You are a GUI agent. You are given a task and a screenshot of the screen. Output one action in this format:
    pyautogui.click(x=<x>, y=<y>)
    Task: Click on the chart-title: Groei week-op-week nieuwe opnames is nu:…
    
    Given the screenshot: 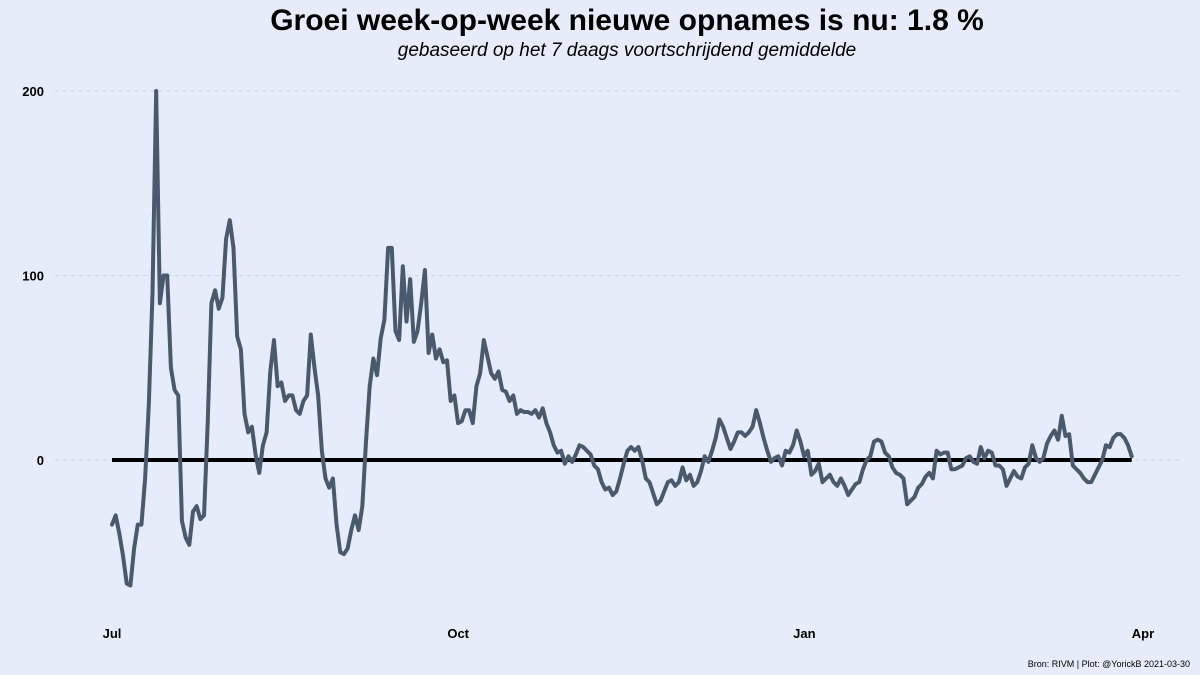 What is the action you would take?
    pyautogui.click(x=627, y=20)
    